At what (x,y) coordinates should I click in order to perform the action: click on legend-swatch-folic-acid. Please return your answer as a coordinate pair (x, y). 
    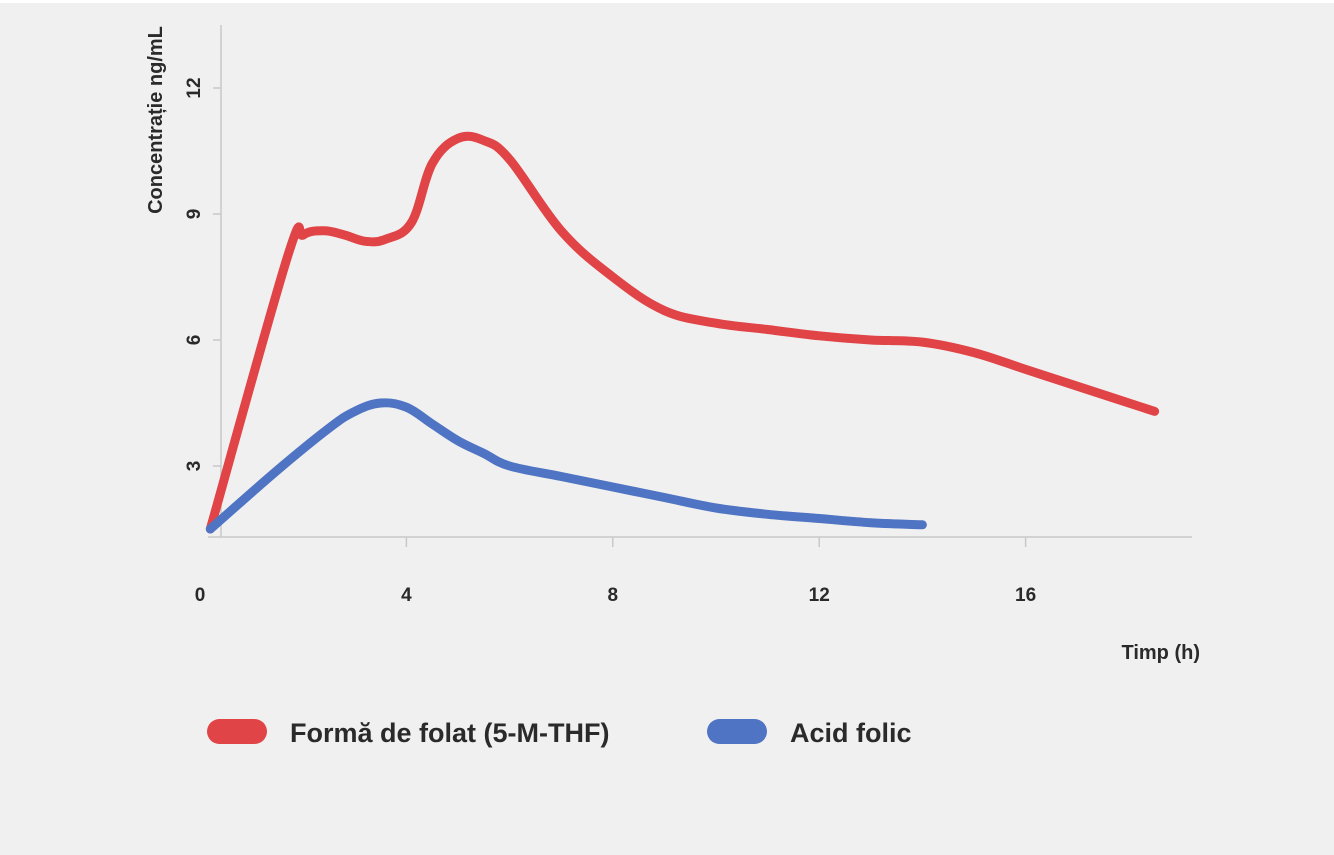
    Looking at the image, I should click on (737, 731).